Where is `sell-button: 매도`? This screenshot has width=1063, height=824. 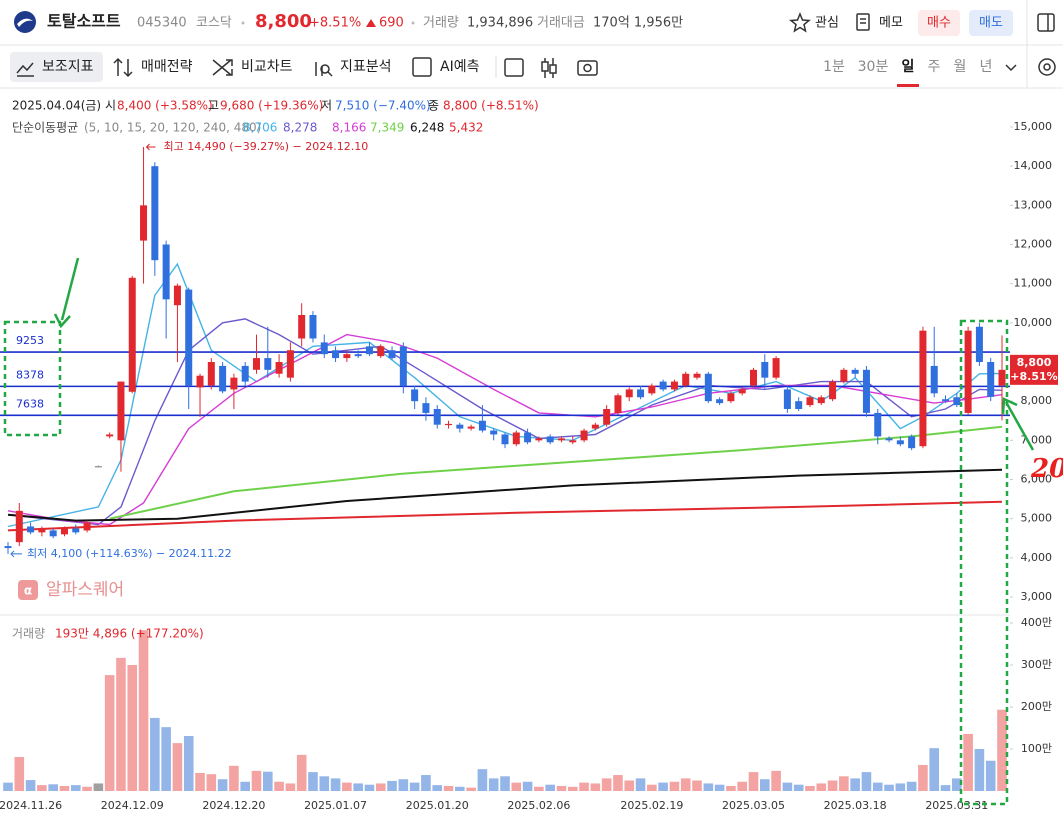
sell-button: 매도 is located at coordinates (991, 23).